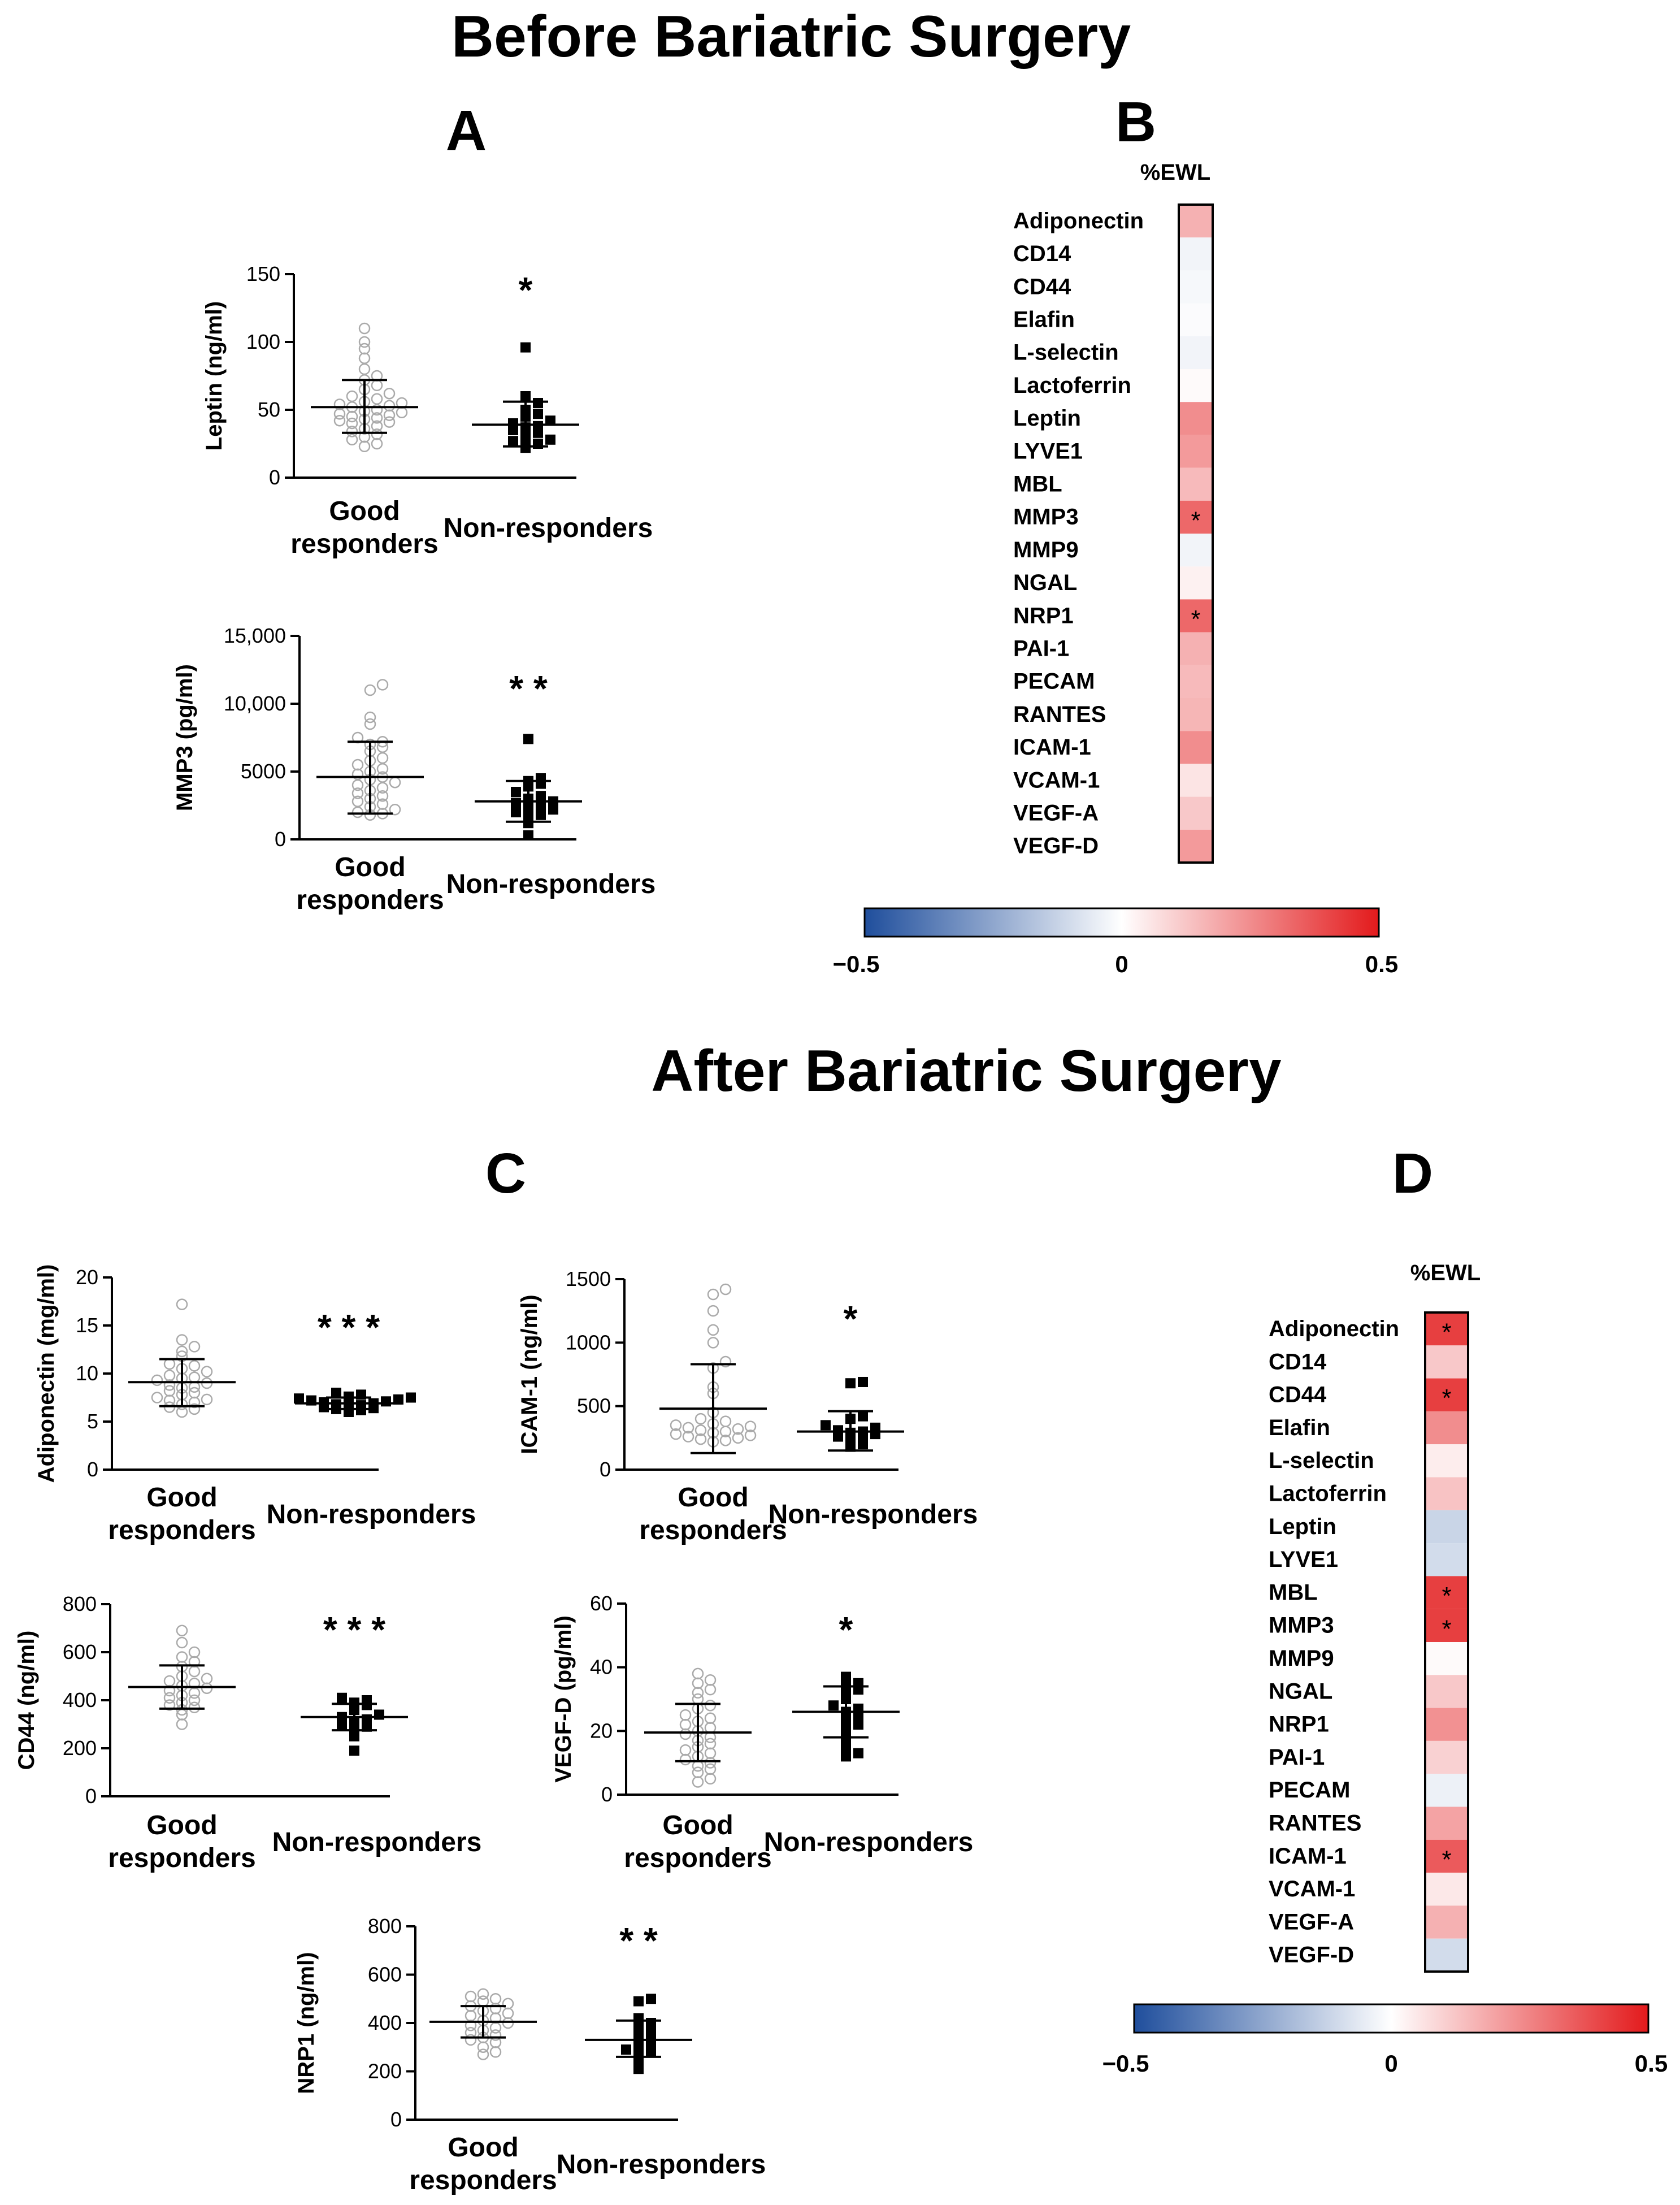 This screenshot has height=2205, width=1680. Describe the element at coordinates (1052, 747) in the screenshot. I see `heatmap-row-label: ICAM-1` at that location.